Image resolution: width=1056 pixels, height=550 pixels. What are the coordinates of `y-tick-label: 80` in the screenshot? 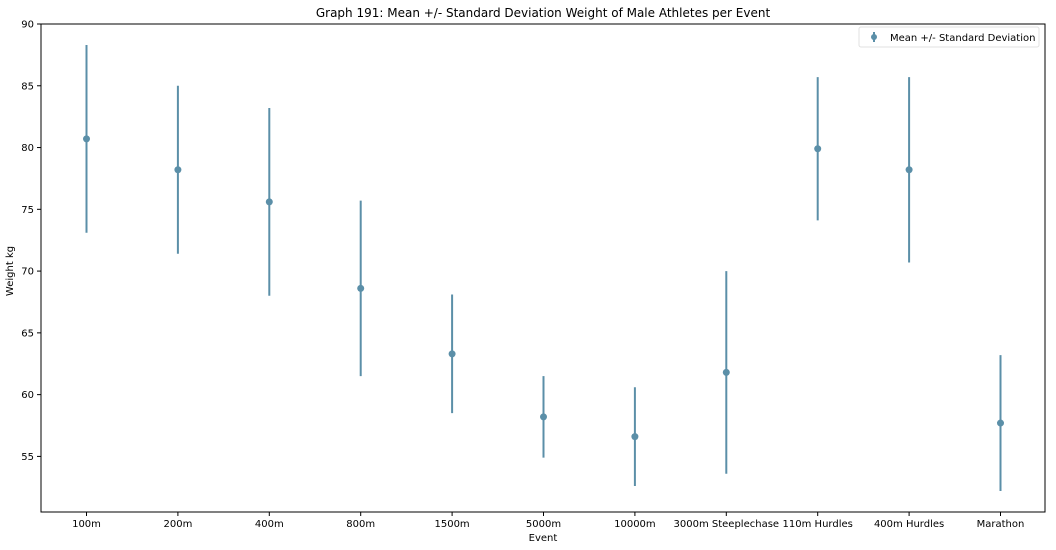 It's located at (27, 148).